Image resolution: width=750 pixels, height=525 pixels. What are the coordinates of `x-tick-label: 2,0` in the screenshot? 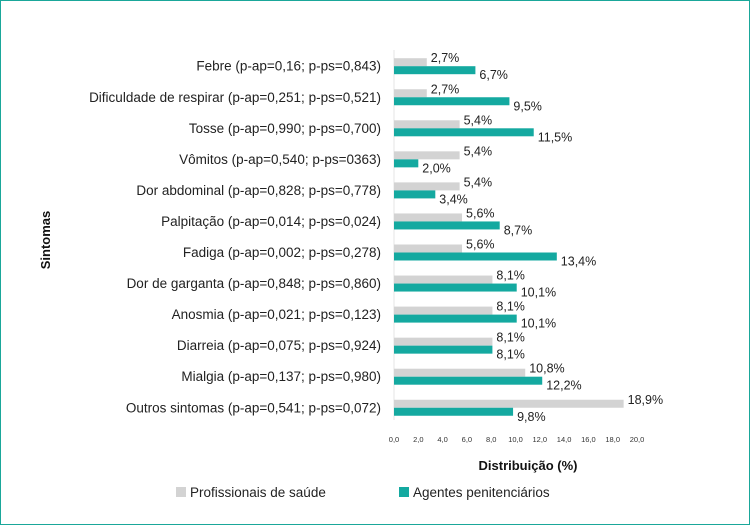 It's located at (418, 439).